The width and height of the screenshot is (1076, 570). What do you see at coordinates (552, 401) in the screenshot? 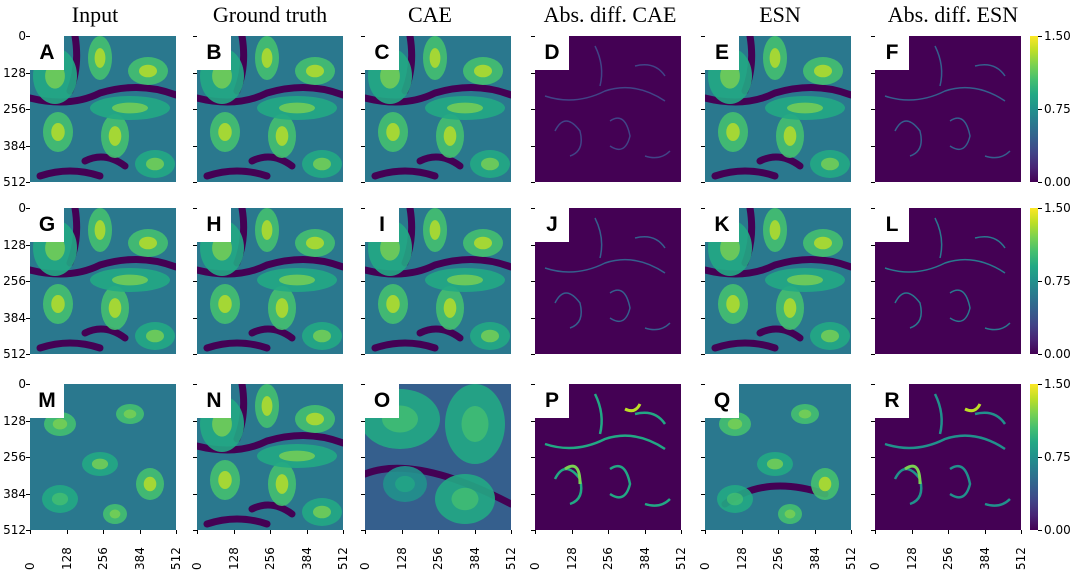
I see `panel-label: P` at bounding box center [552, 401].